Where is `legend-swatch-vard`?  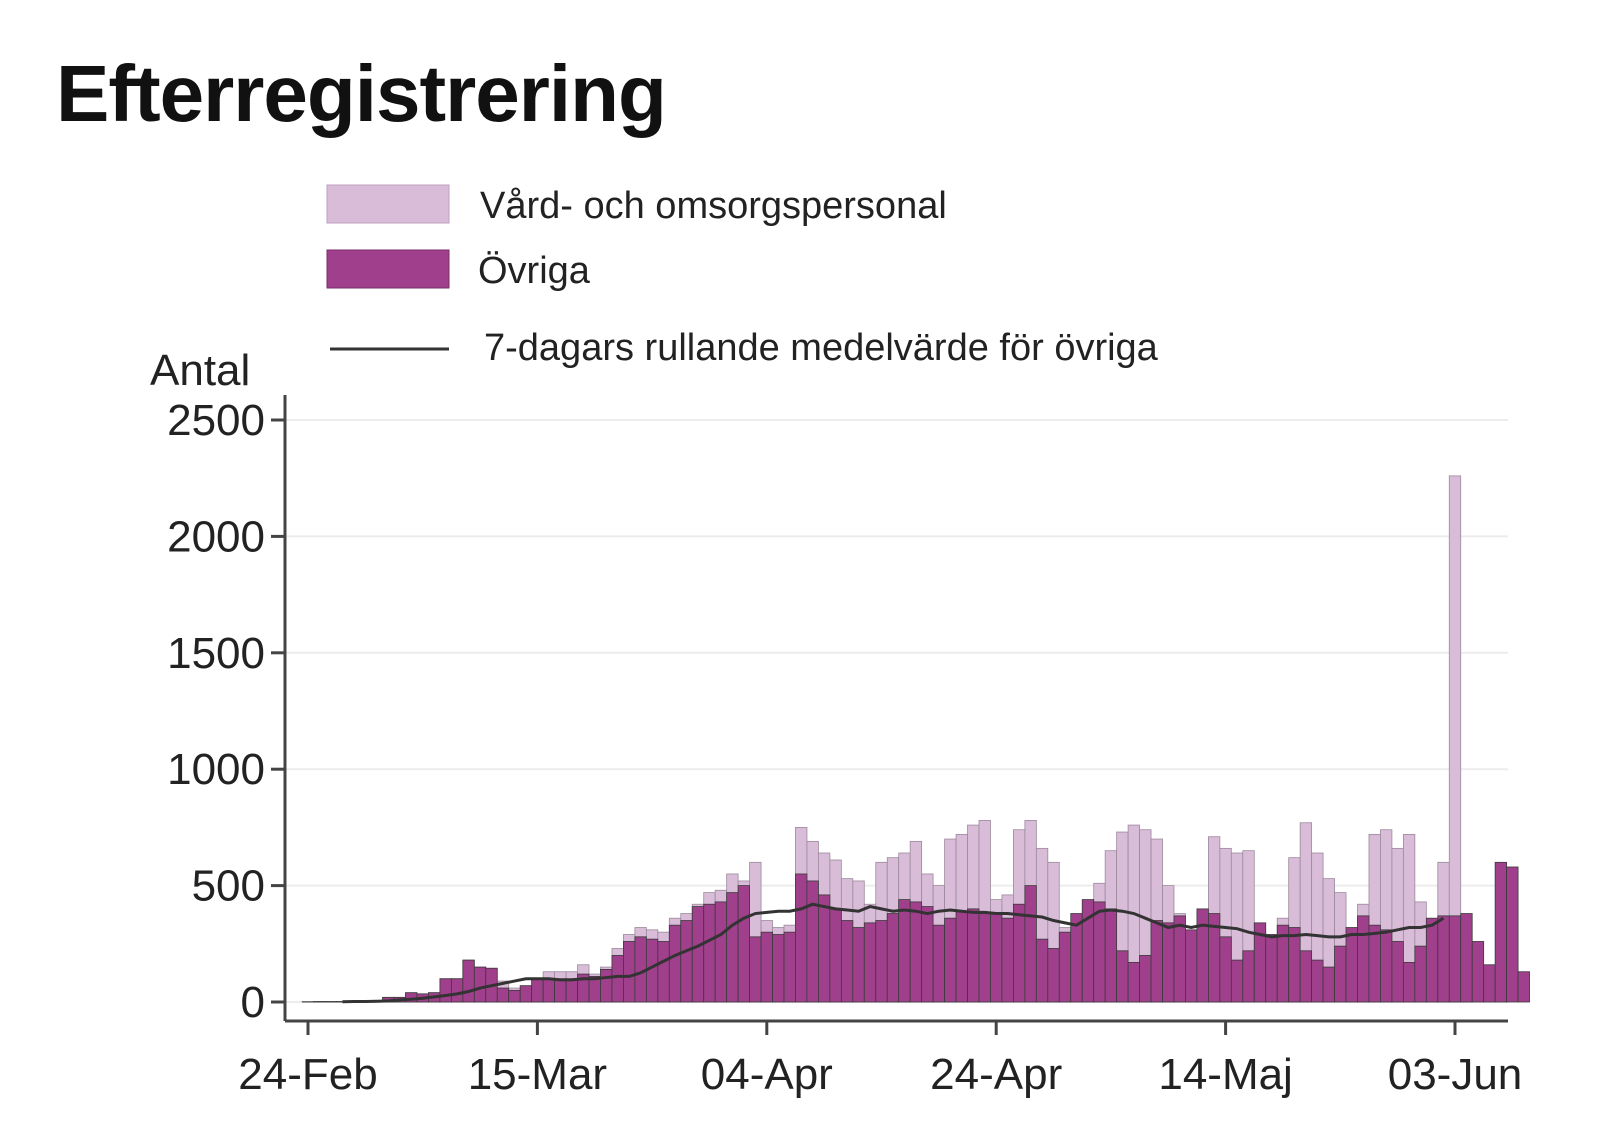 legend-swatch-vard is located at coordinates (388, 204).